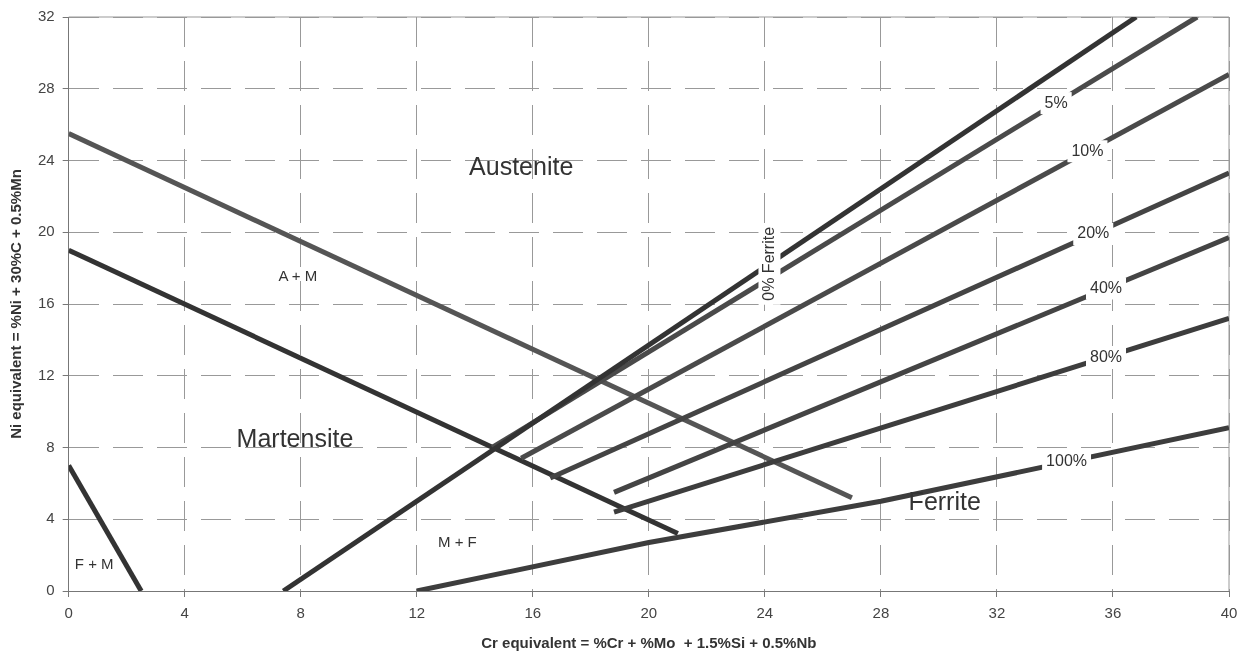  Describe the element at coordinates (300, 613) in the screenshot. I see `x-tick-label: 8` at that location.